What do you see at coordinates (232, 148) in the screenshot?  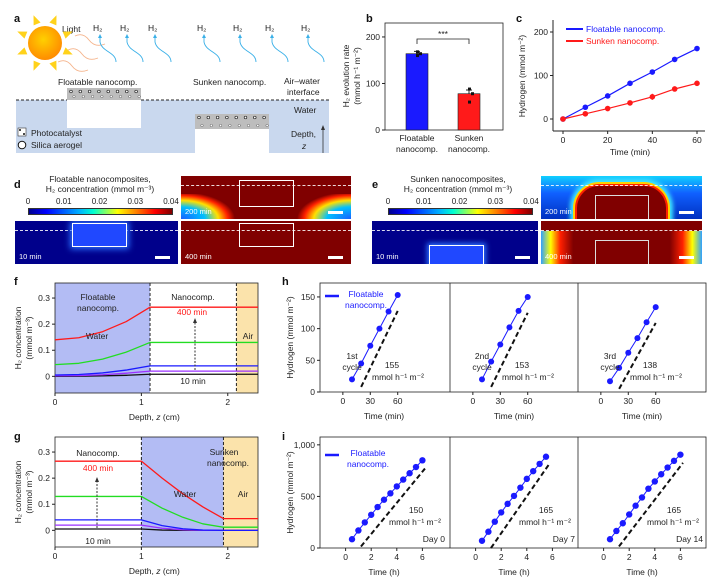 I see `sunken-aerogel-block` at bounding box center [232, 148].